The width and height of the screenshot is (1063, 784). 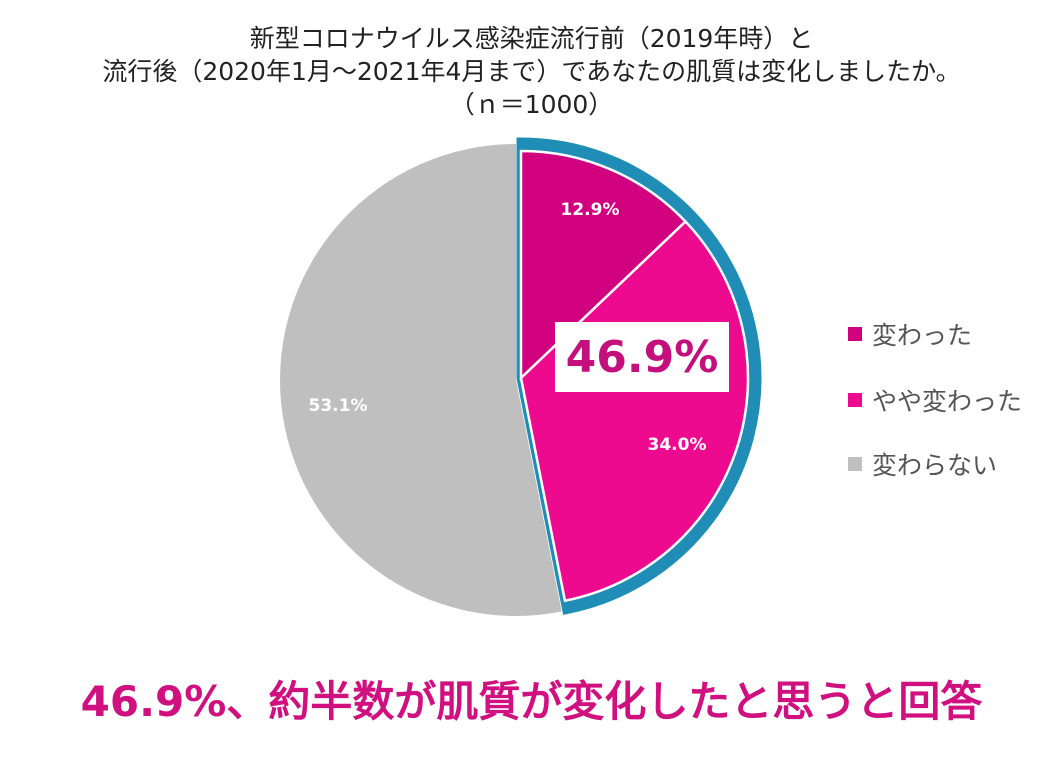 I want to click on chart-title-line-3: （ｎ＝1000）, so click(x=531, y=104).